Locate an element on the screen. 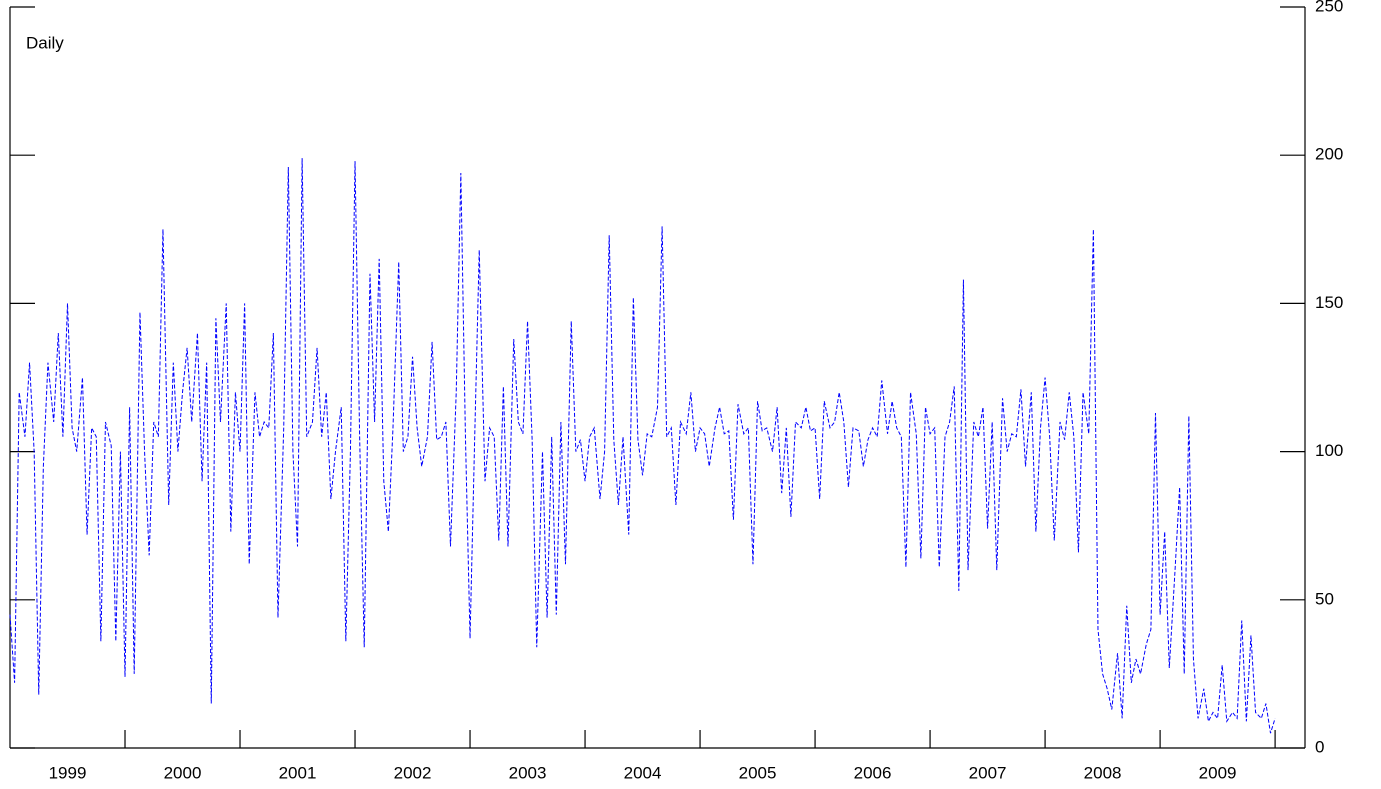  x-tick-label: 2000 is located at coordinates (183, 772).